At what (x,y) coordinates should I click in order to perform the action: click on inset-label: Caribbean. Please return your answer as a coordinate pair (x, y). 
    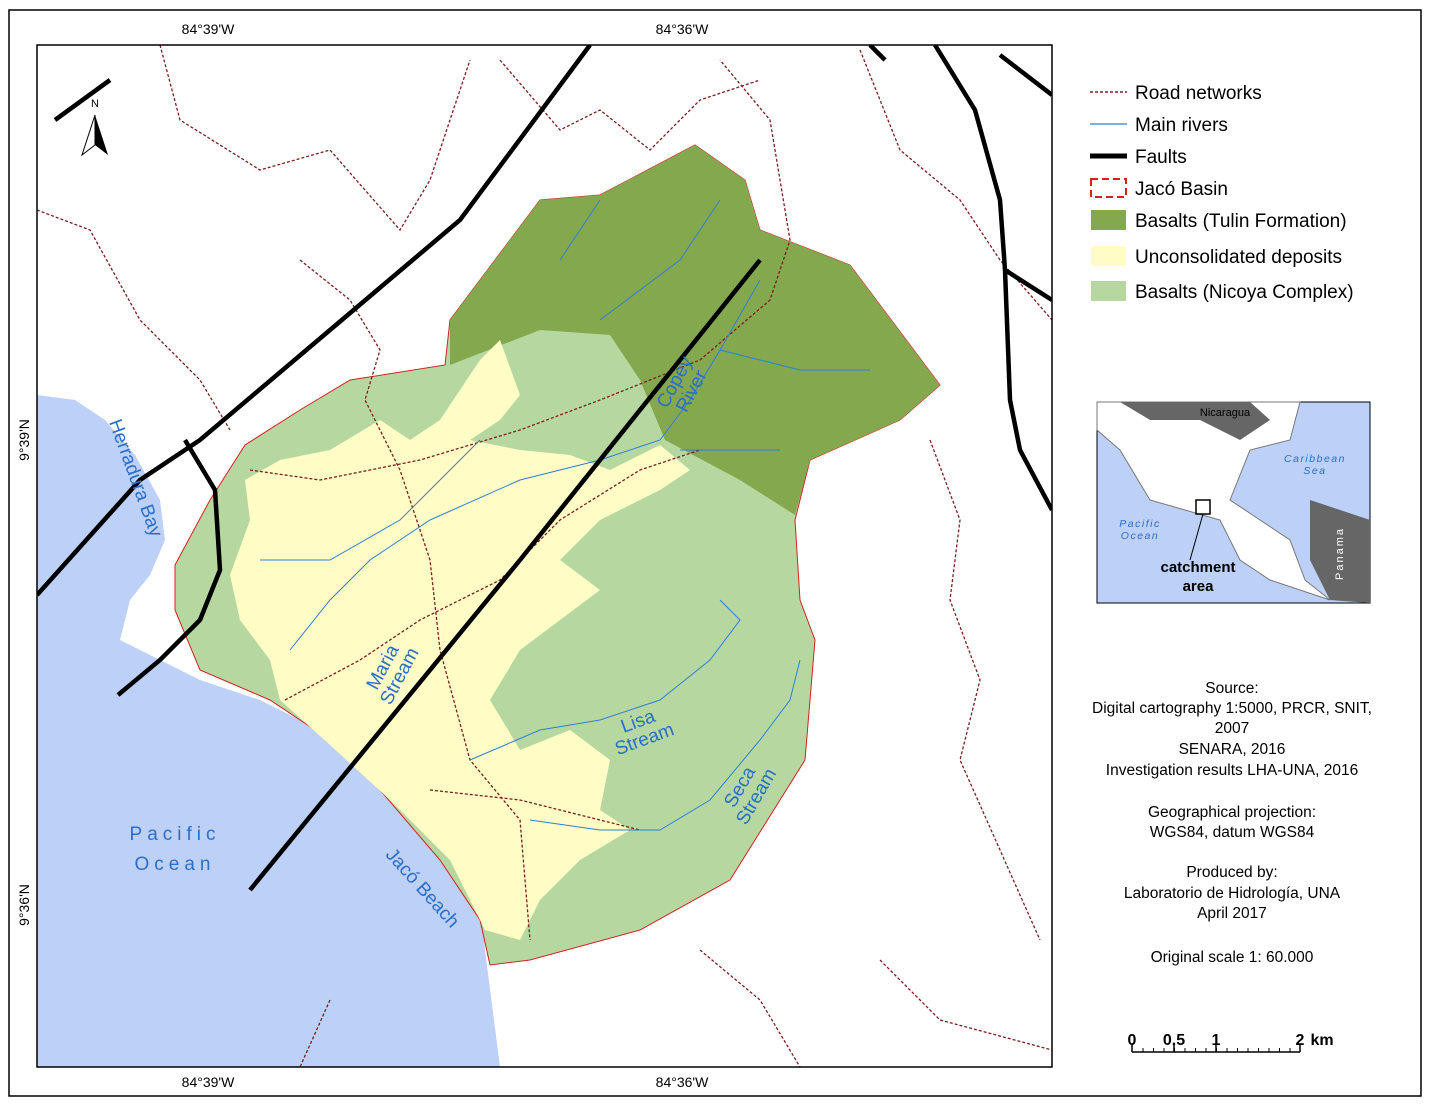
    Looking at the image, I should click on (1315, 459).